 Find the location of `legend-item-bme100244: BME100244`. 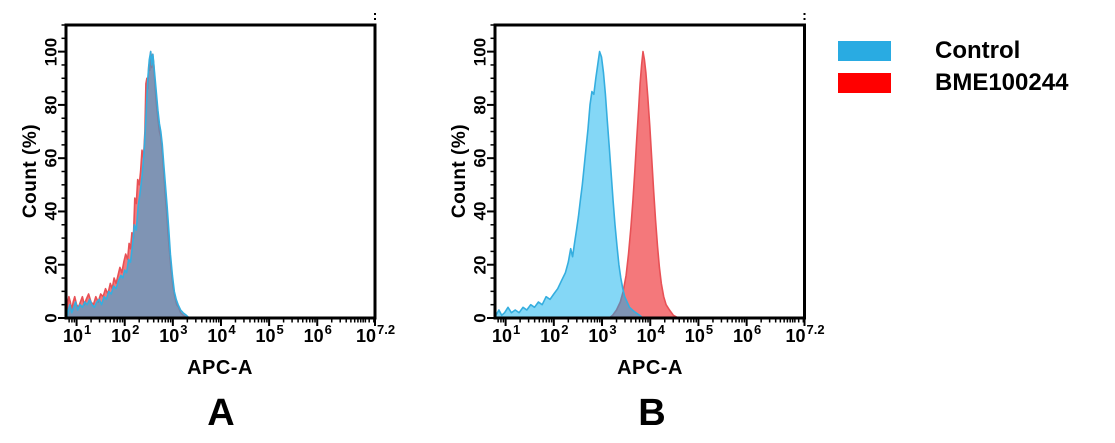

legend-item-bme100244: BME100244 is located at coordinates (953, 83).